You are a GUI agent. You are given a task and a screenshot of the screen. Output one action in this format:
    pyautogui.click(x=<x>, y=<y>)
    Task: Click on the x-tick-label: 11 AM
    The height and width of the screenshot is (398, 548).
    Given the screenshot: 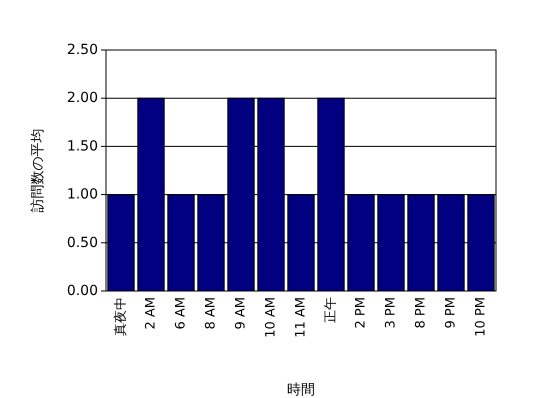 What is the action you would take?
    pyautogui.click(x=301, y=317)
    